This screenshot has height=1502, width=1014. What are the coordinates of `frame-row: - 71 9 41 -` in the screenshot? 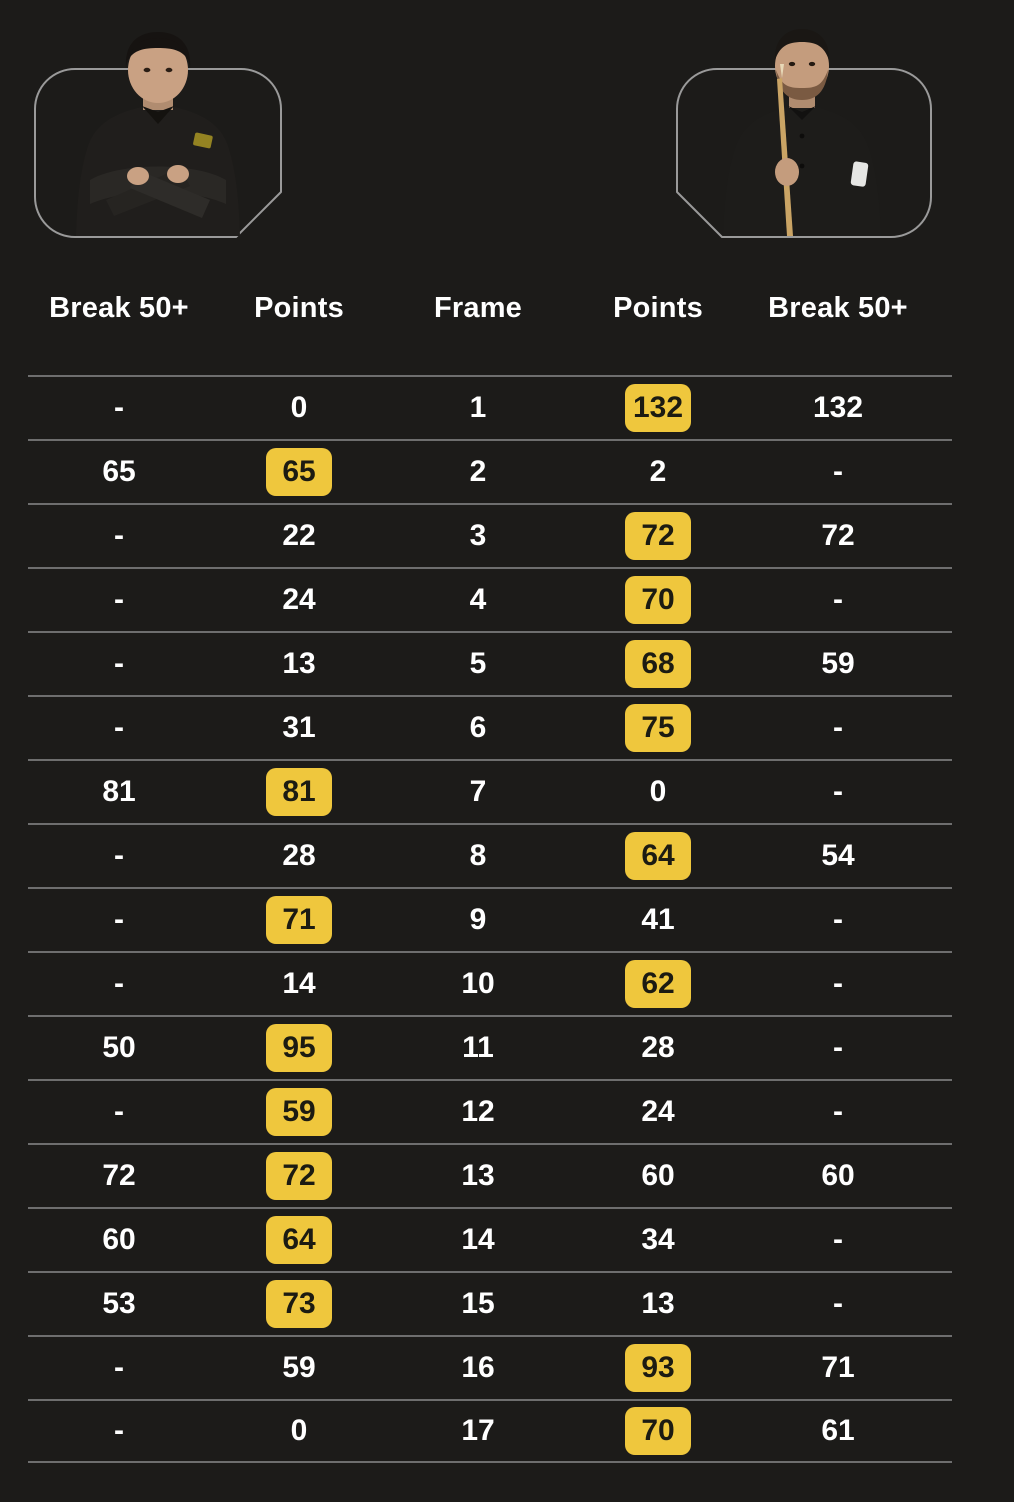 It's located at (490, 919).